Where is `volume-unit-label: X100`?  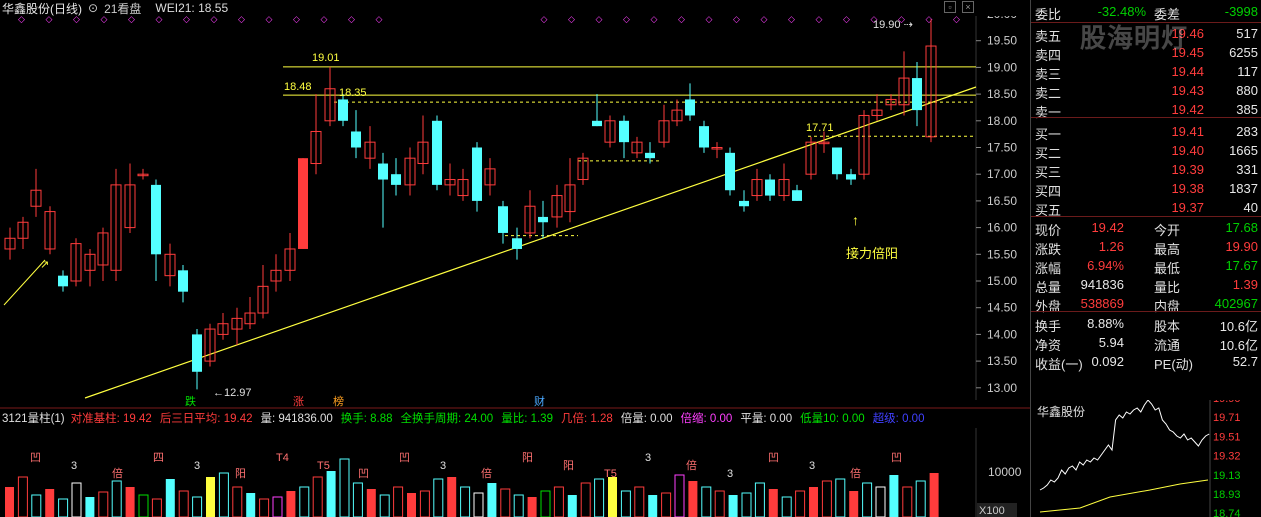 volume-unit-label: X100 is located at coordinates (992, 511).